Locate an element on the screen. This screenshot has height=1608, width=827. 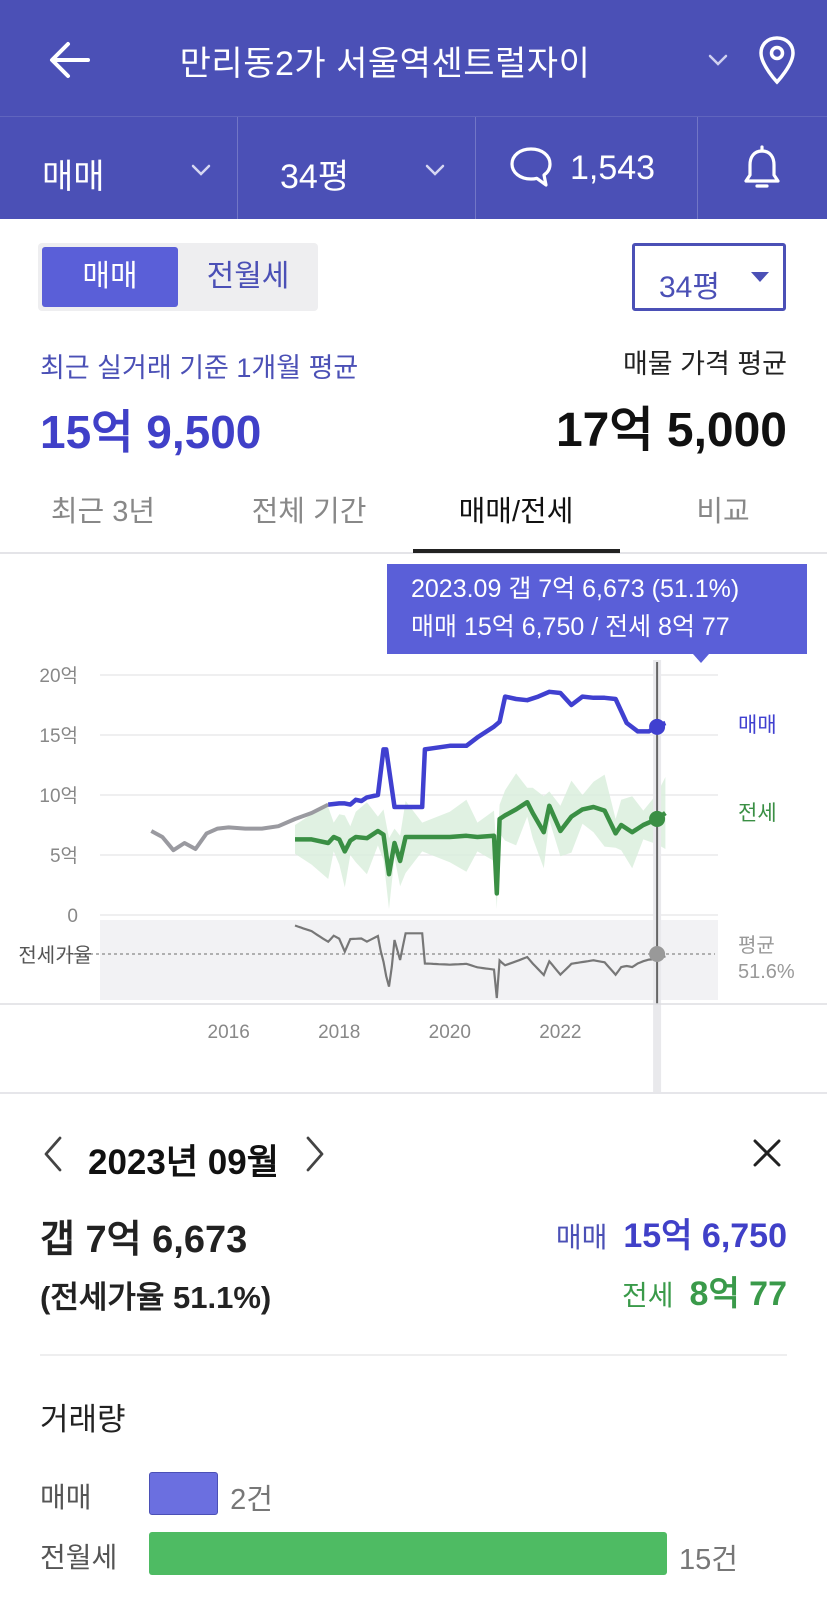
sale-price-value: 15억 6,750 is located at coordinates (705, 1236).